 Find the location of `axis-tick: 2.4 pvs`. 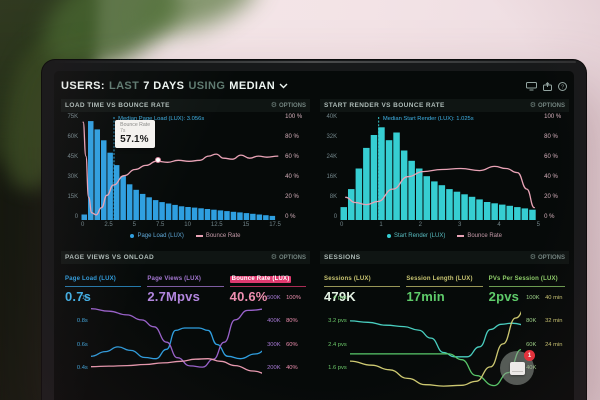

axis-tick: 2.4 pvs is located at coordinates (337, 344).